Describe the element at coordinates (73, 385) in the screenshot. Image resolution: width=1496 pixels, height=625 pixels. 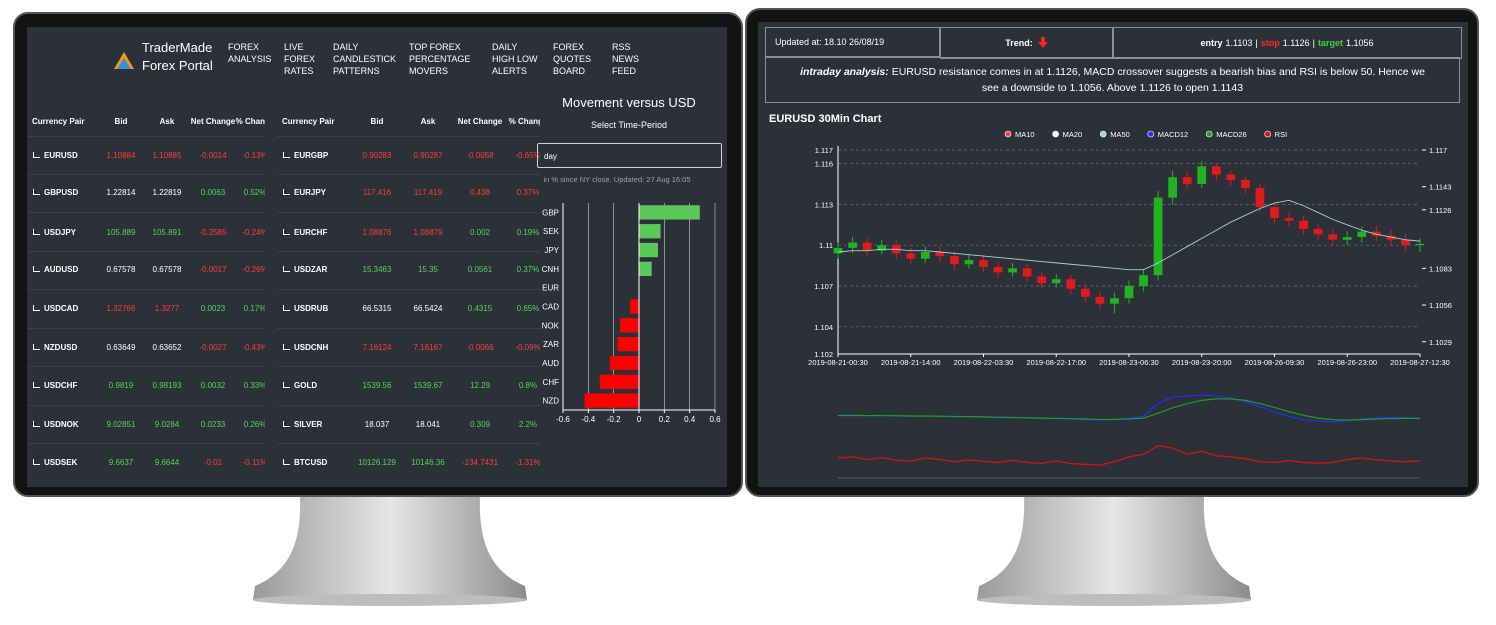
I see `currency-pair: USDCHF` at that location.